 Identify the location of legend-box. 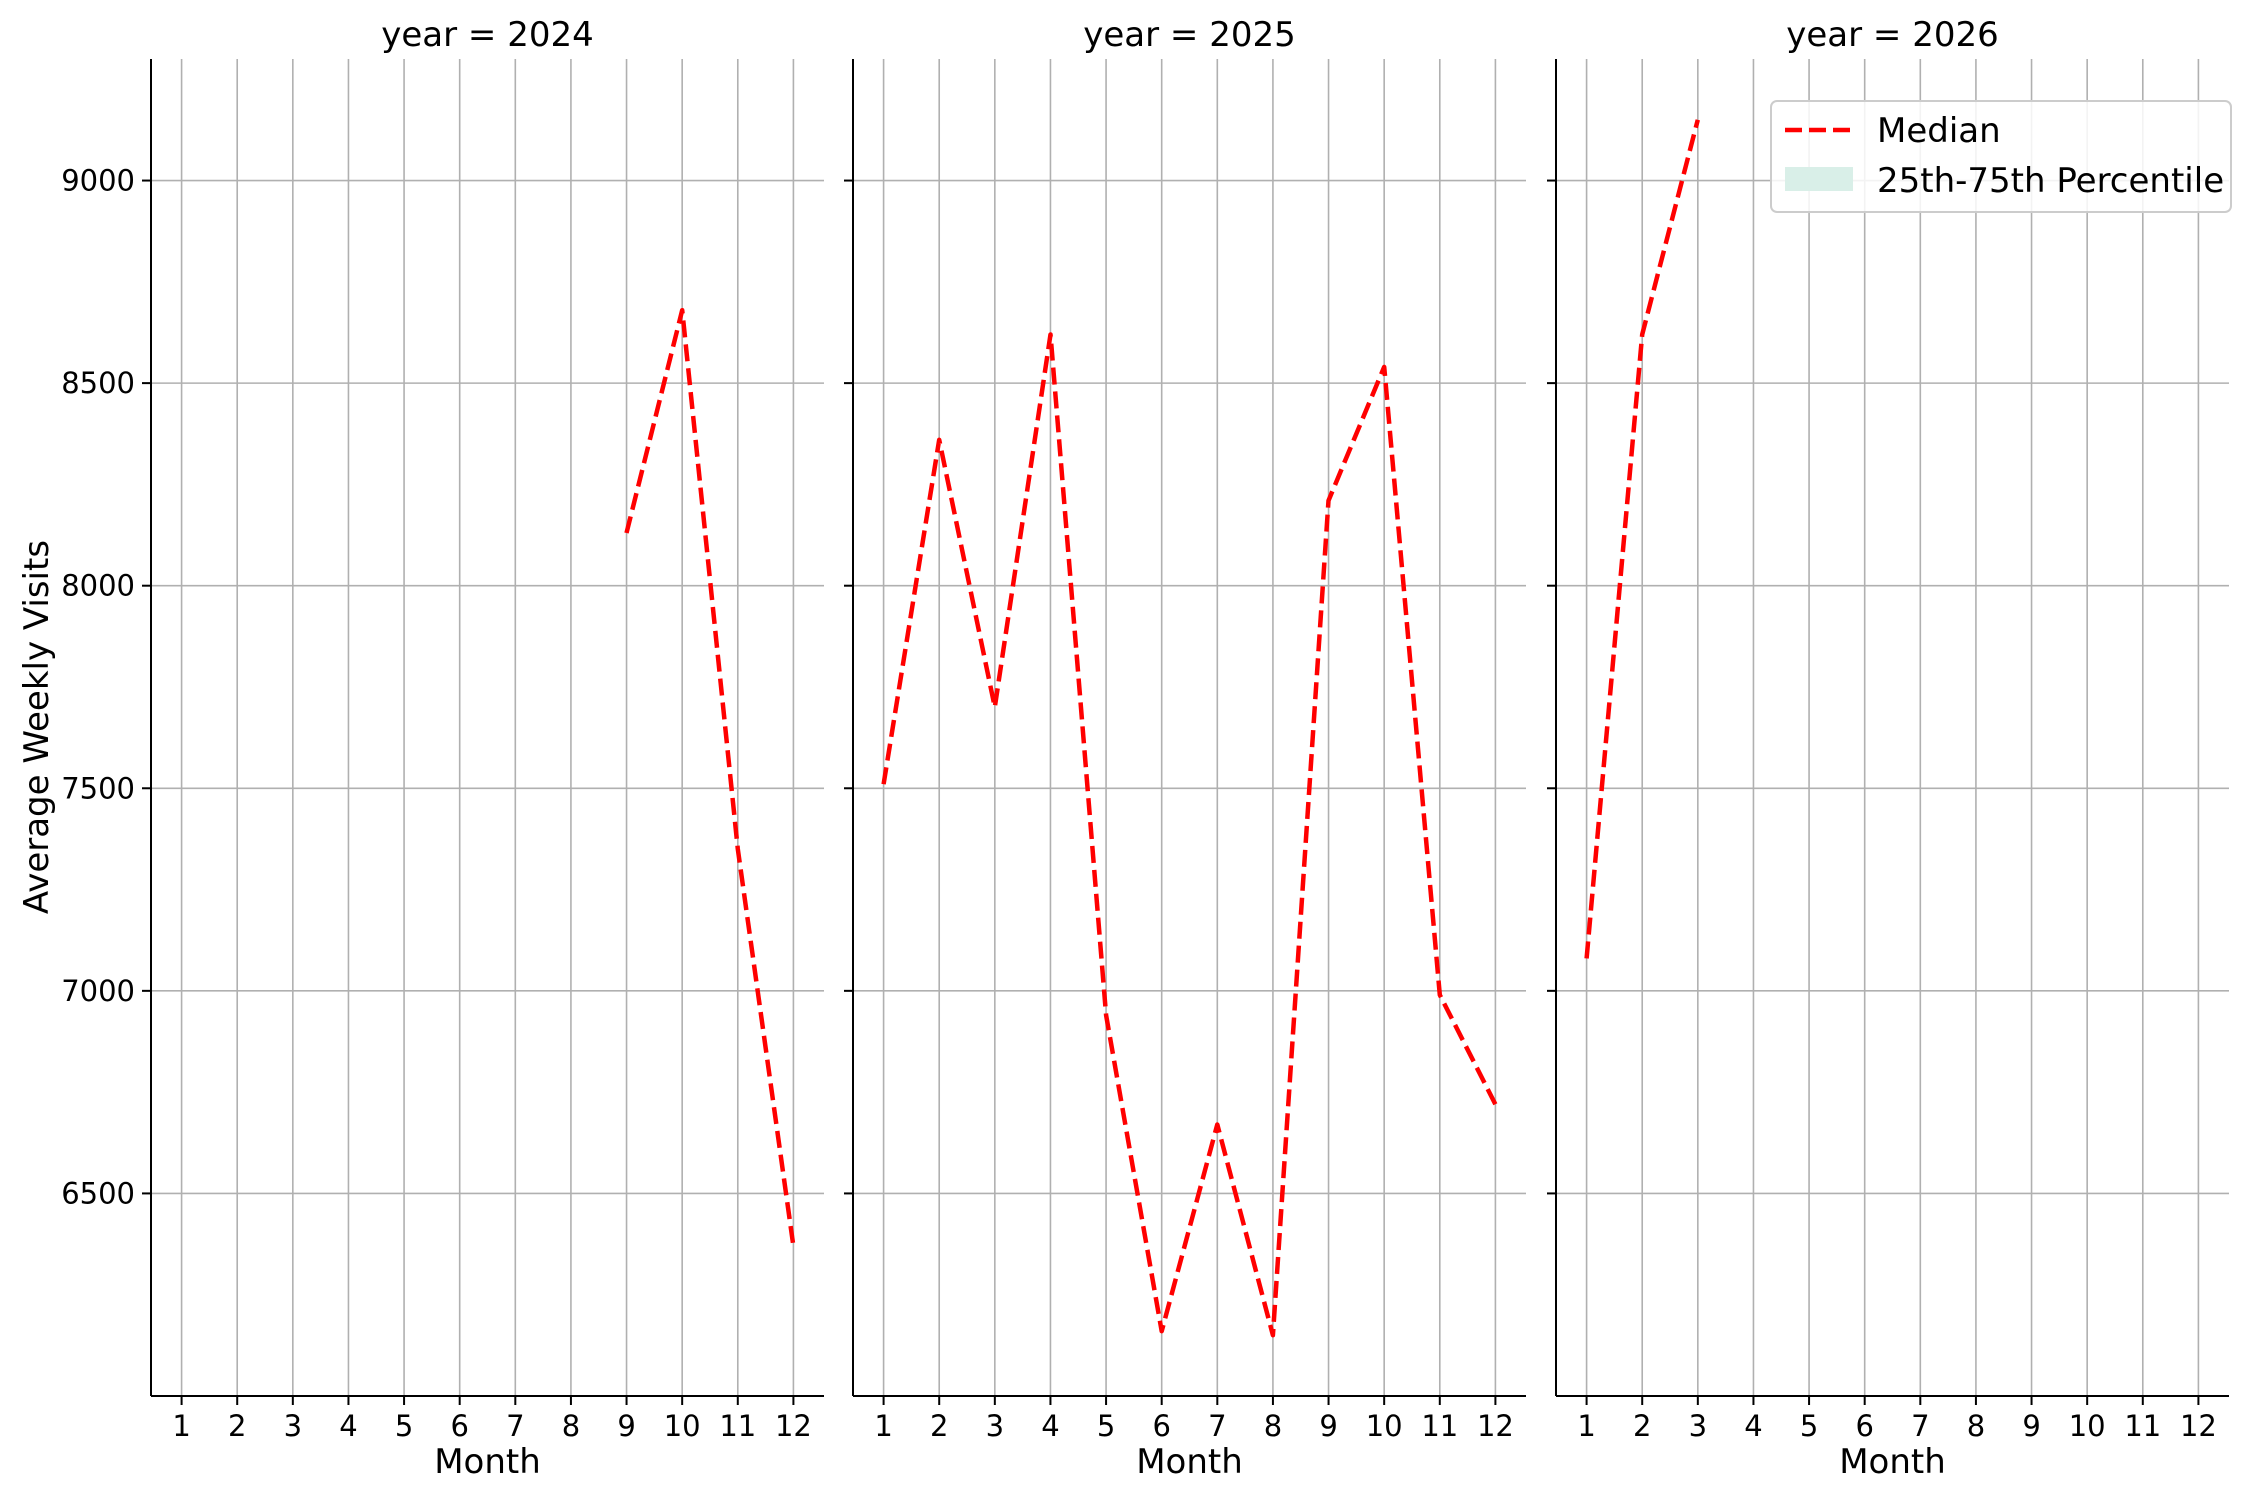
(2001, 156).